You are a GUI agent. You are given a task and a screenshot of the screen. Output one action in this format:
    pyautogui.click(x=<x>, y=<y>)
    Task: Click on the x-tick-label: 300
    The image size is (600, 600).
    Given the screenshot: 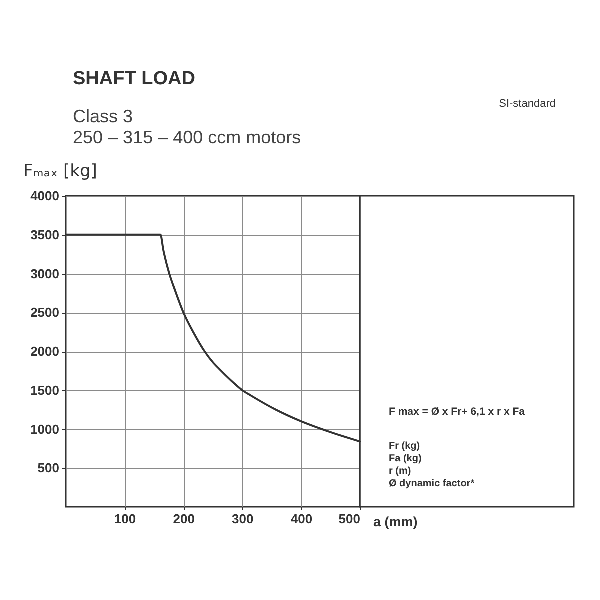 What is the action you would take?
    pyautogui.click(x=243, y=519)
    